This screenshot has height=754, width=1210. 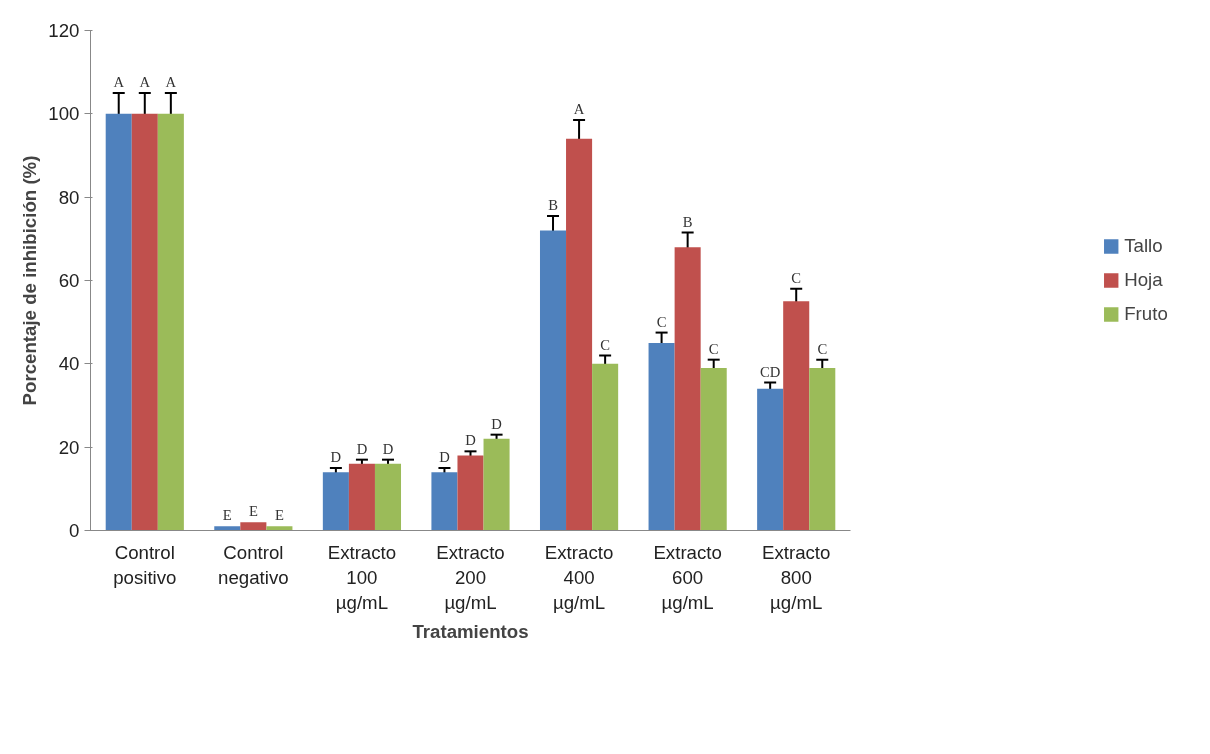 I want to click on y-tick-label: 0, so click(x=74, y=530).